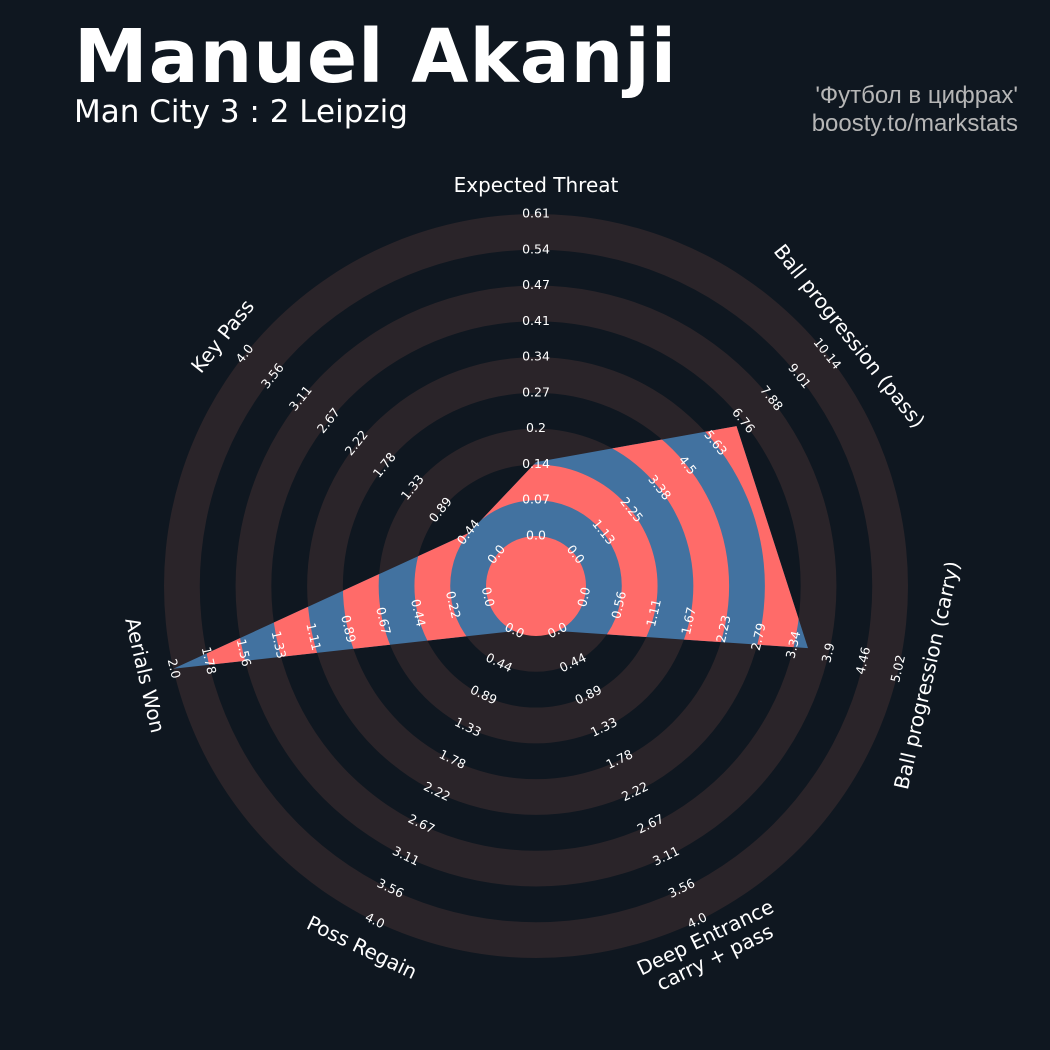 The height and width of the screenshot is (1050, 1050). I want to click on tick-label: 2.79, so click(758, 636).